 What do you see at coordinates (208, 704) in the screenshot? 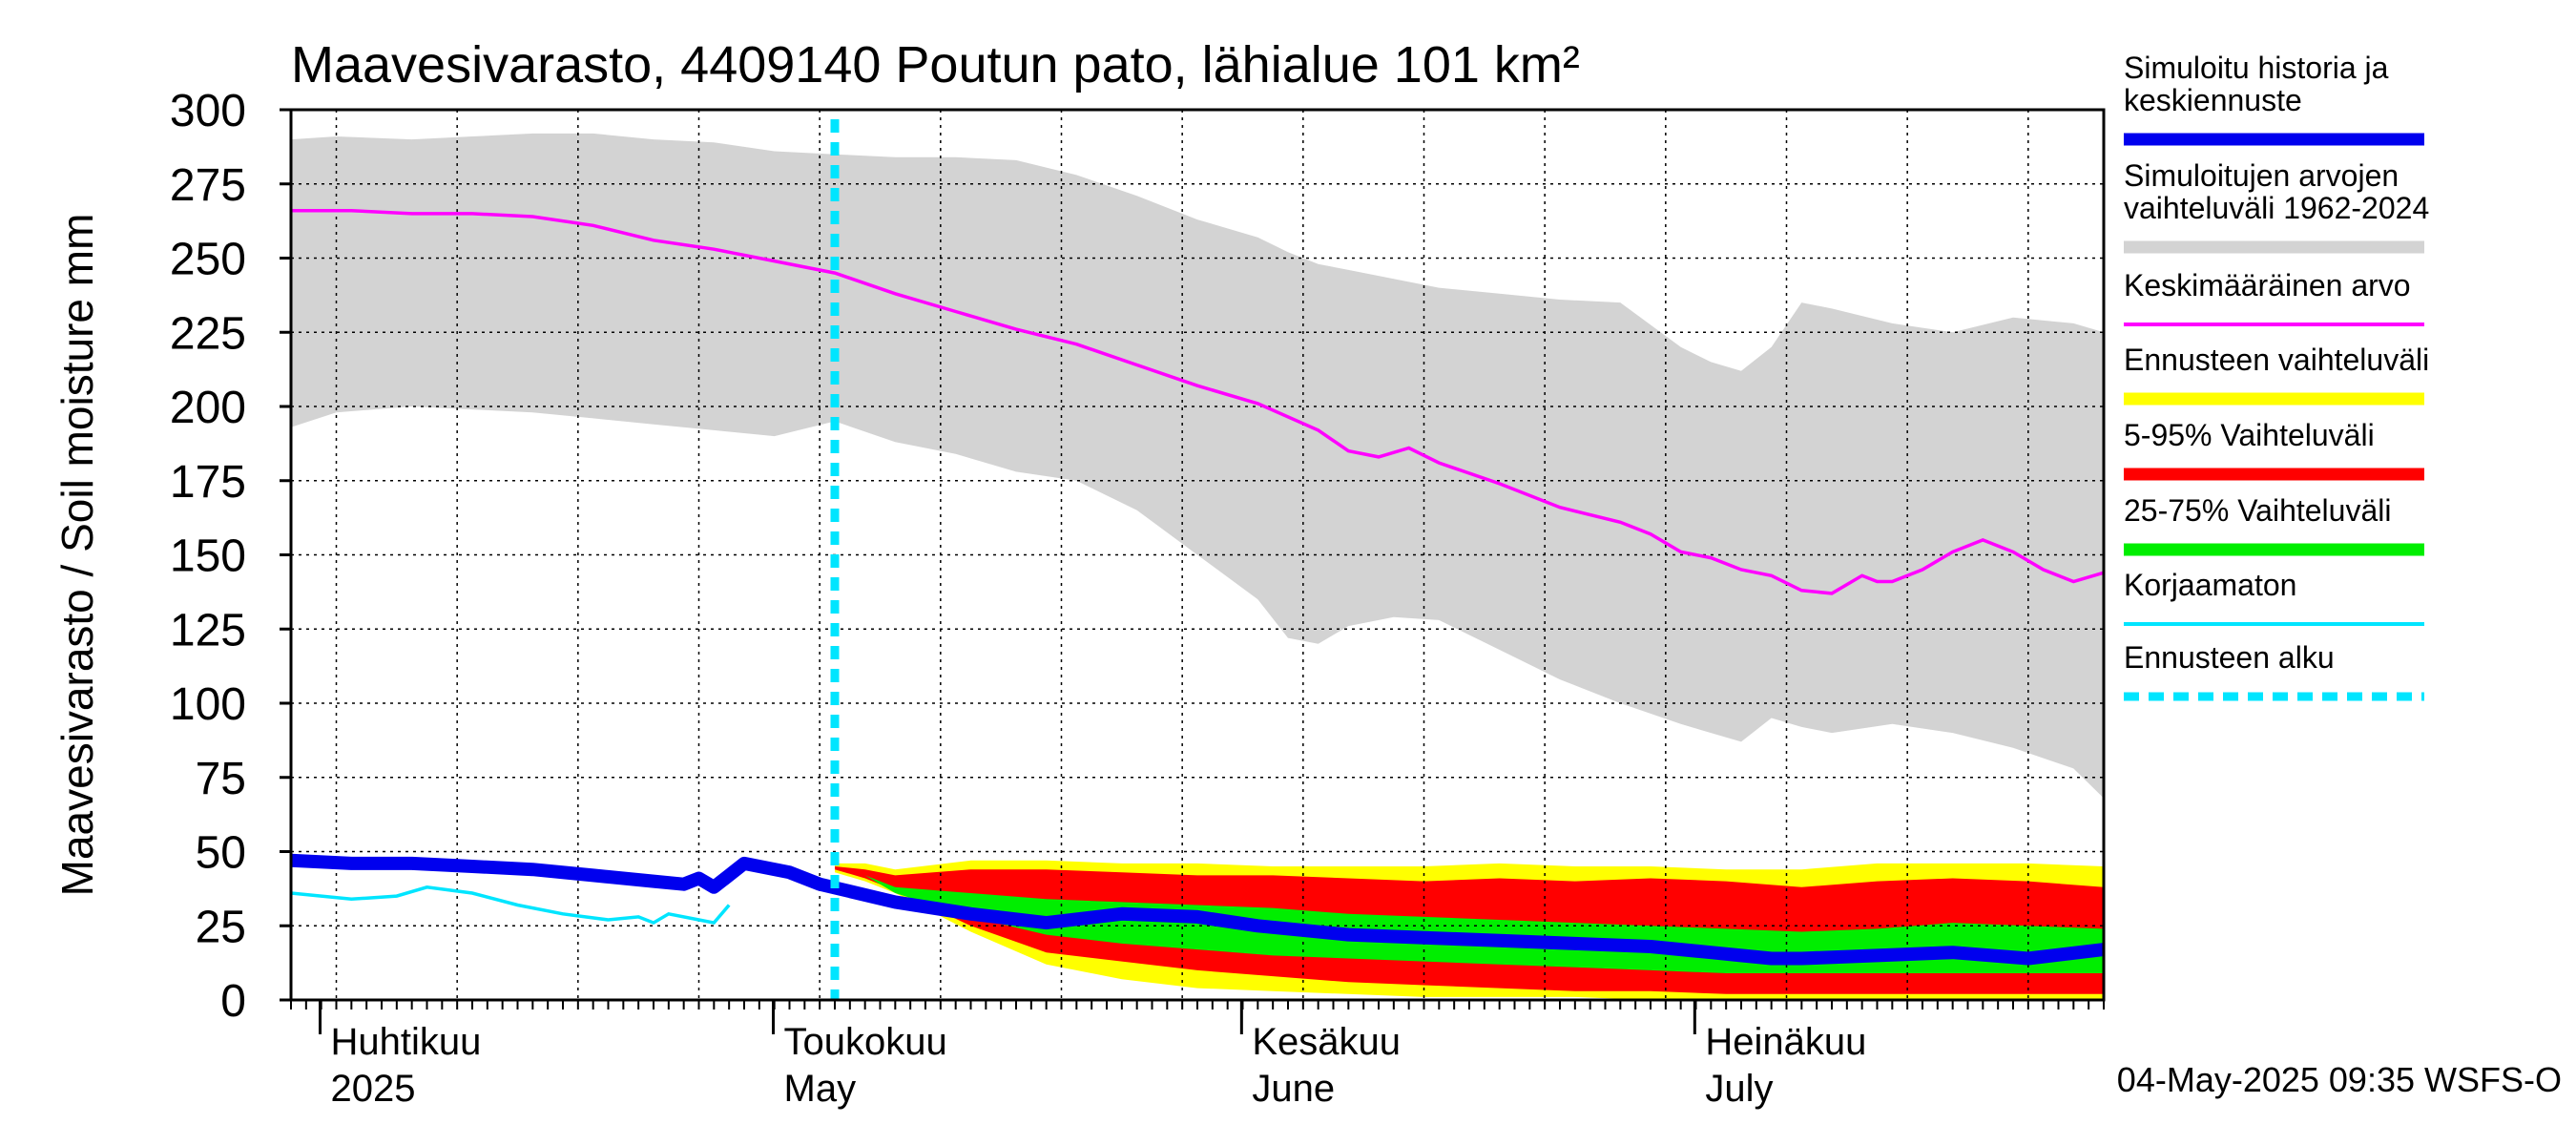
I see `y-tick-label: 100` at bounding box center [208, 704].